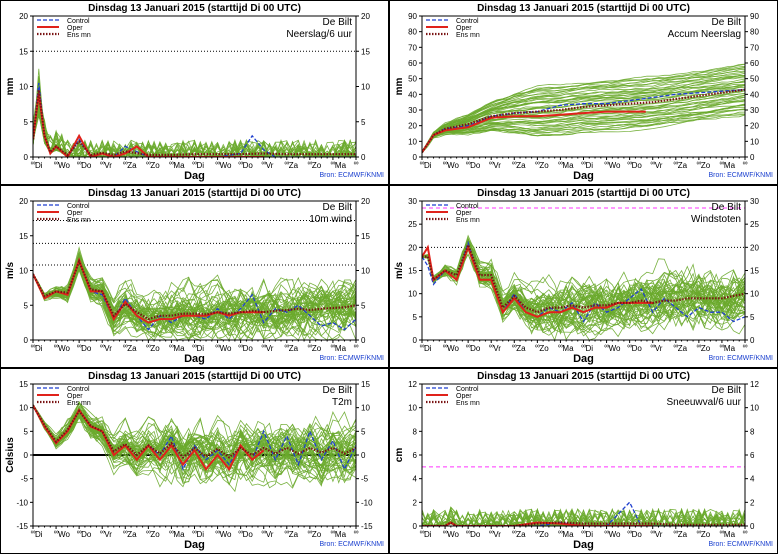  What do you see at coordinates (754, 63) in the screenshot?
I see `y2-tick-label: 60` at bounding box center [754, 63].